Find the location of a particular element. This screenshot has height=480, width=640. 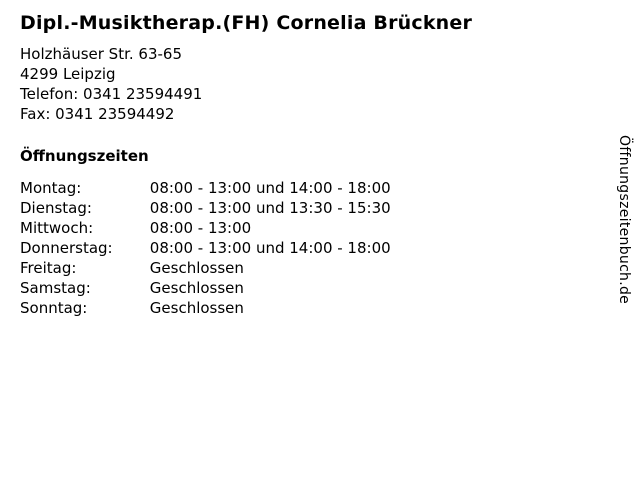

day-label: Samstag: is located at coordinates (55, 288).